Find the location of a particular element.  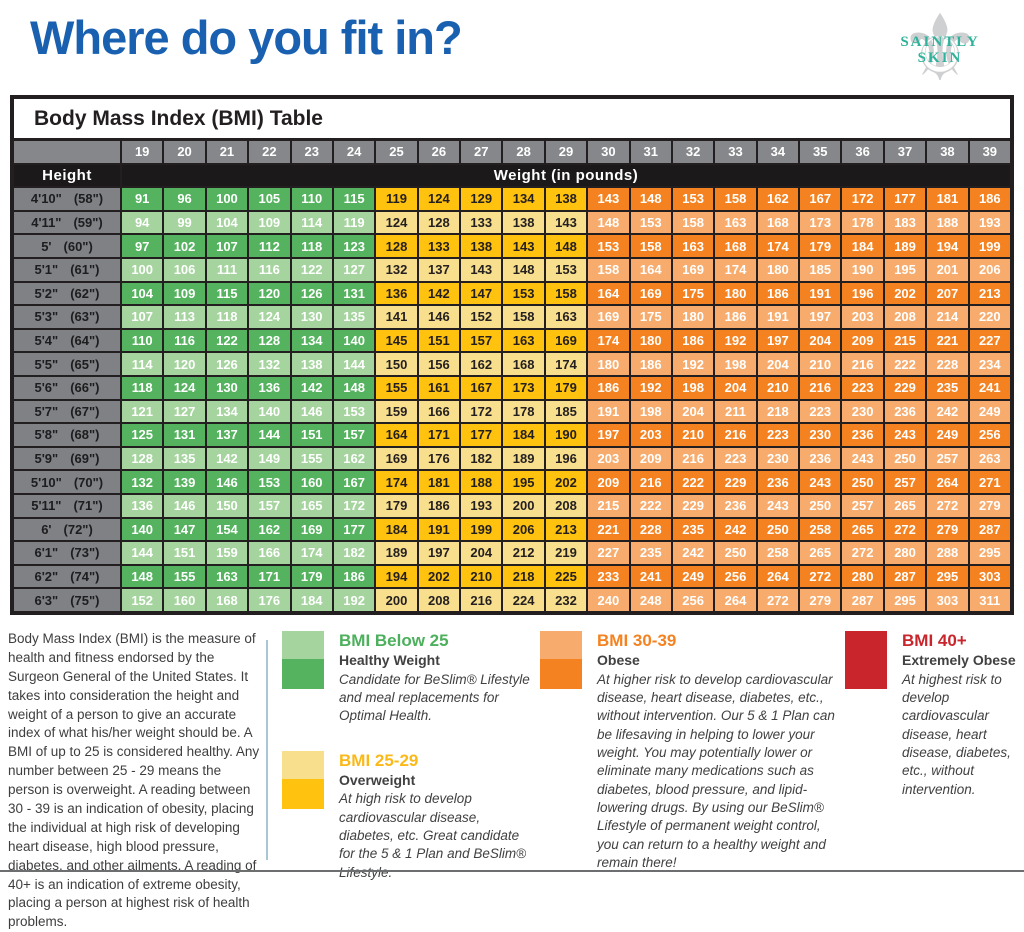

bmi-weight-cell: 215 is located at coordinates (608, 506).